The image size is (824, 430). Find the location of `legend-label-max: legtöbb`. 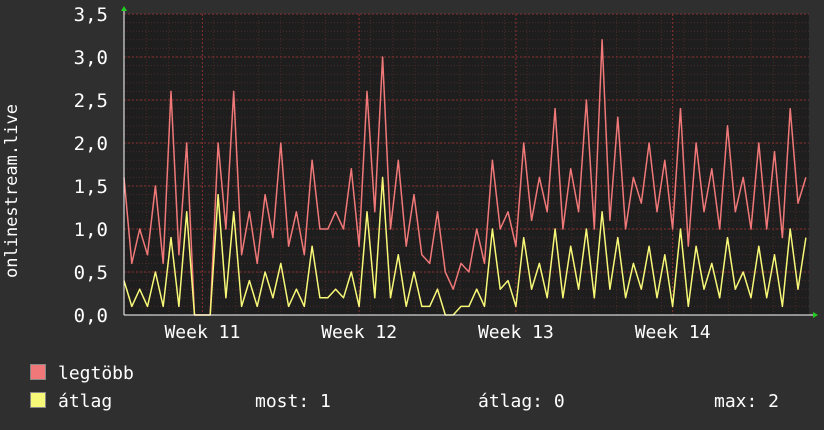

legend-label-max: legtöbb is located at coordinates (96, 373).